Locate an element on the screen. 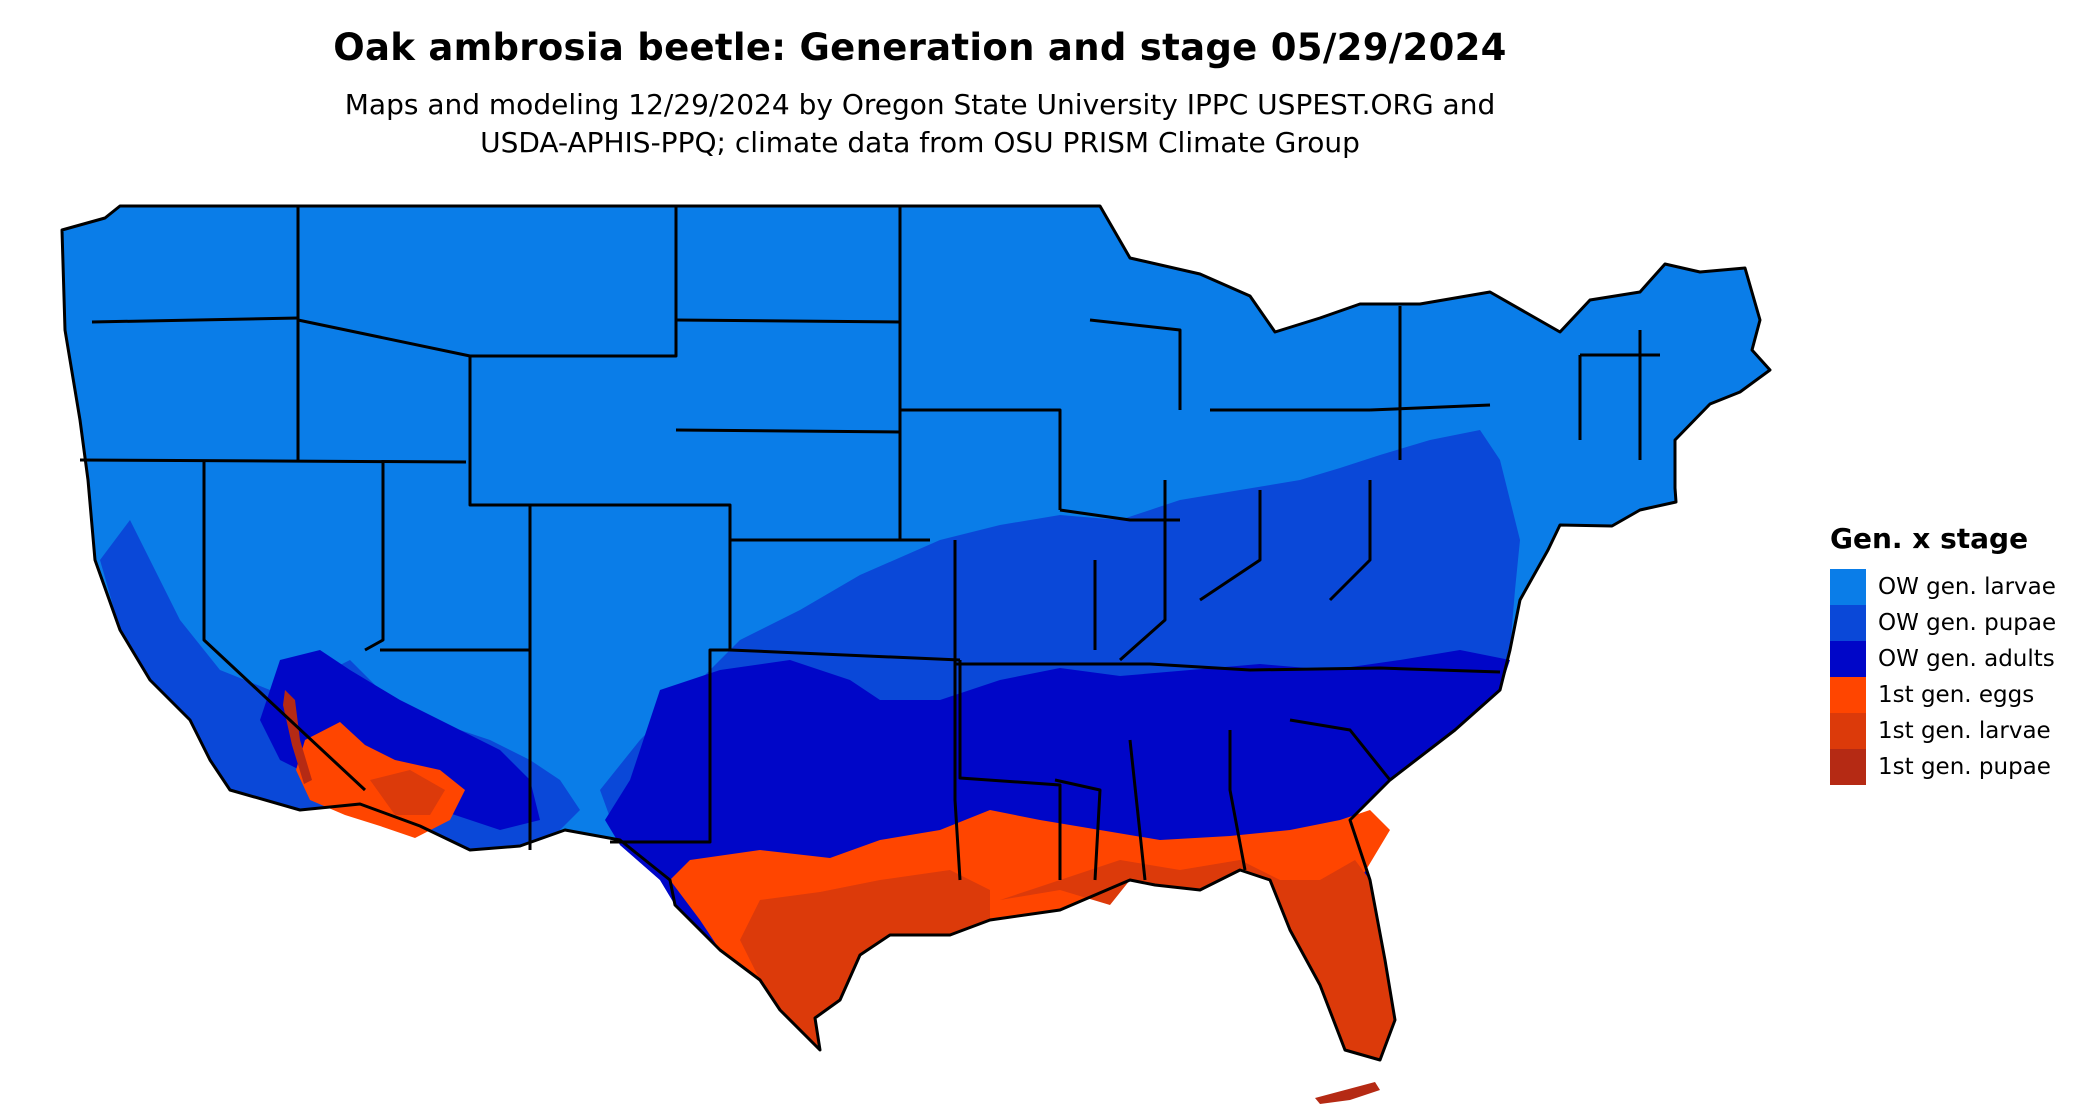 The width and height of the screenshot is (2100, 1116). legend-label: 1st gen. pupae is located at coordinates (1964, 767).